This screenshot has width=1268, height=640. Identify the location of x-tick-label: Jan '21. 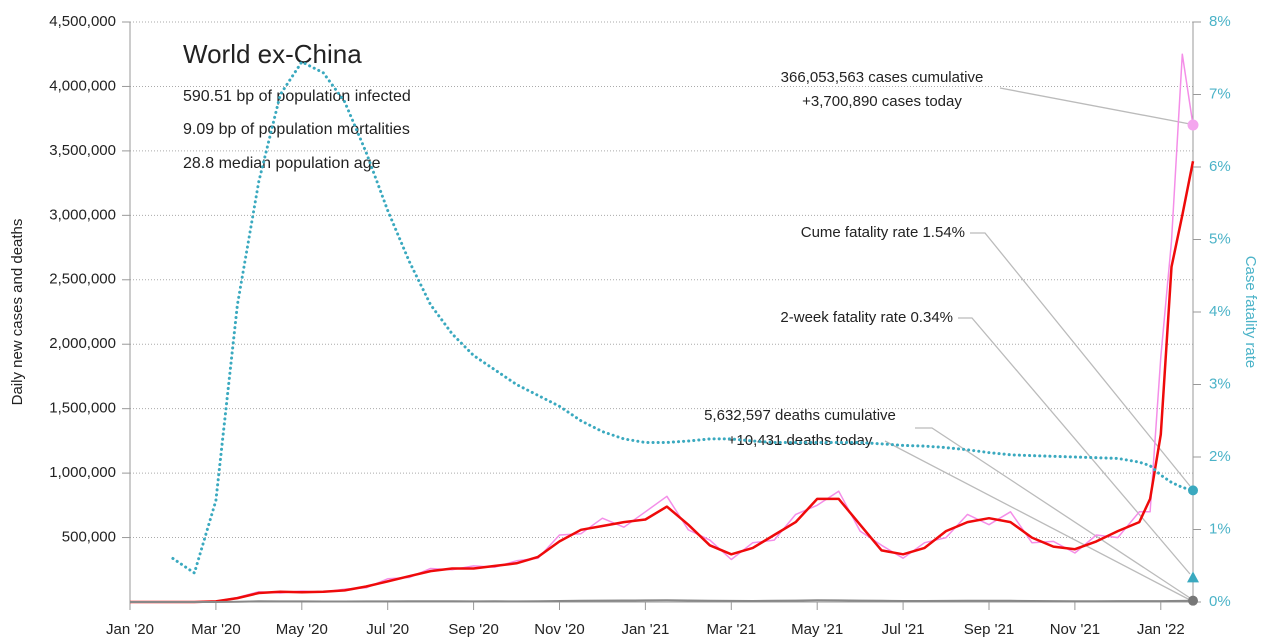
(645, 629).